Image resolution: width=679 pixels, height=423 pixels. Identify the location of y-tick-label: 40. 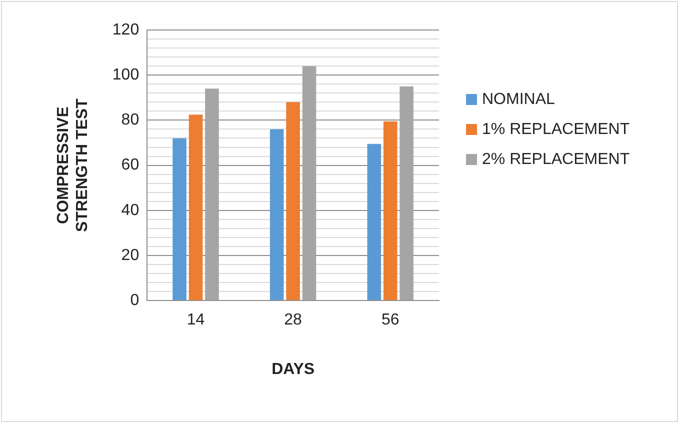
(130, 210).